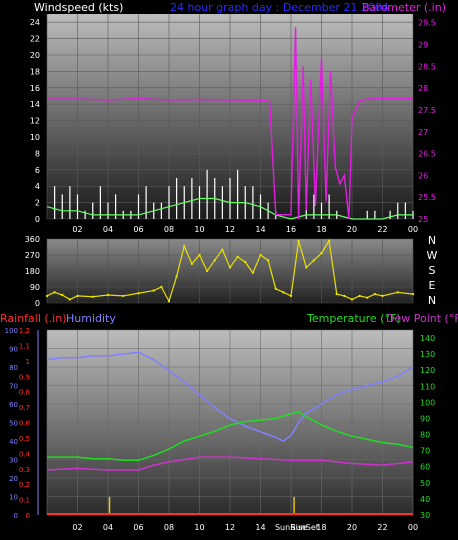  What do you see at coordinates (37, 170) in the screenshot?
I see `wind-tick-label: 6` at bounding box center [37, 170].